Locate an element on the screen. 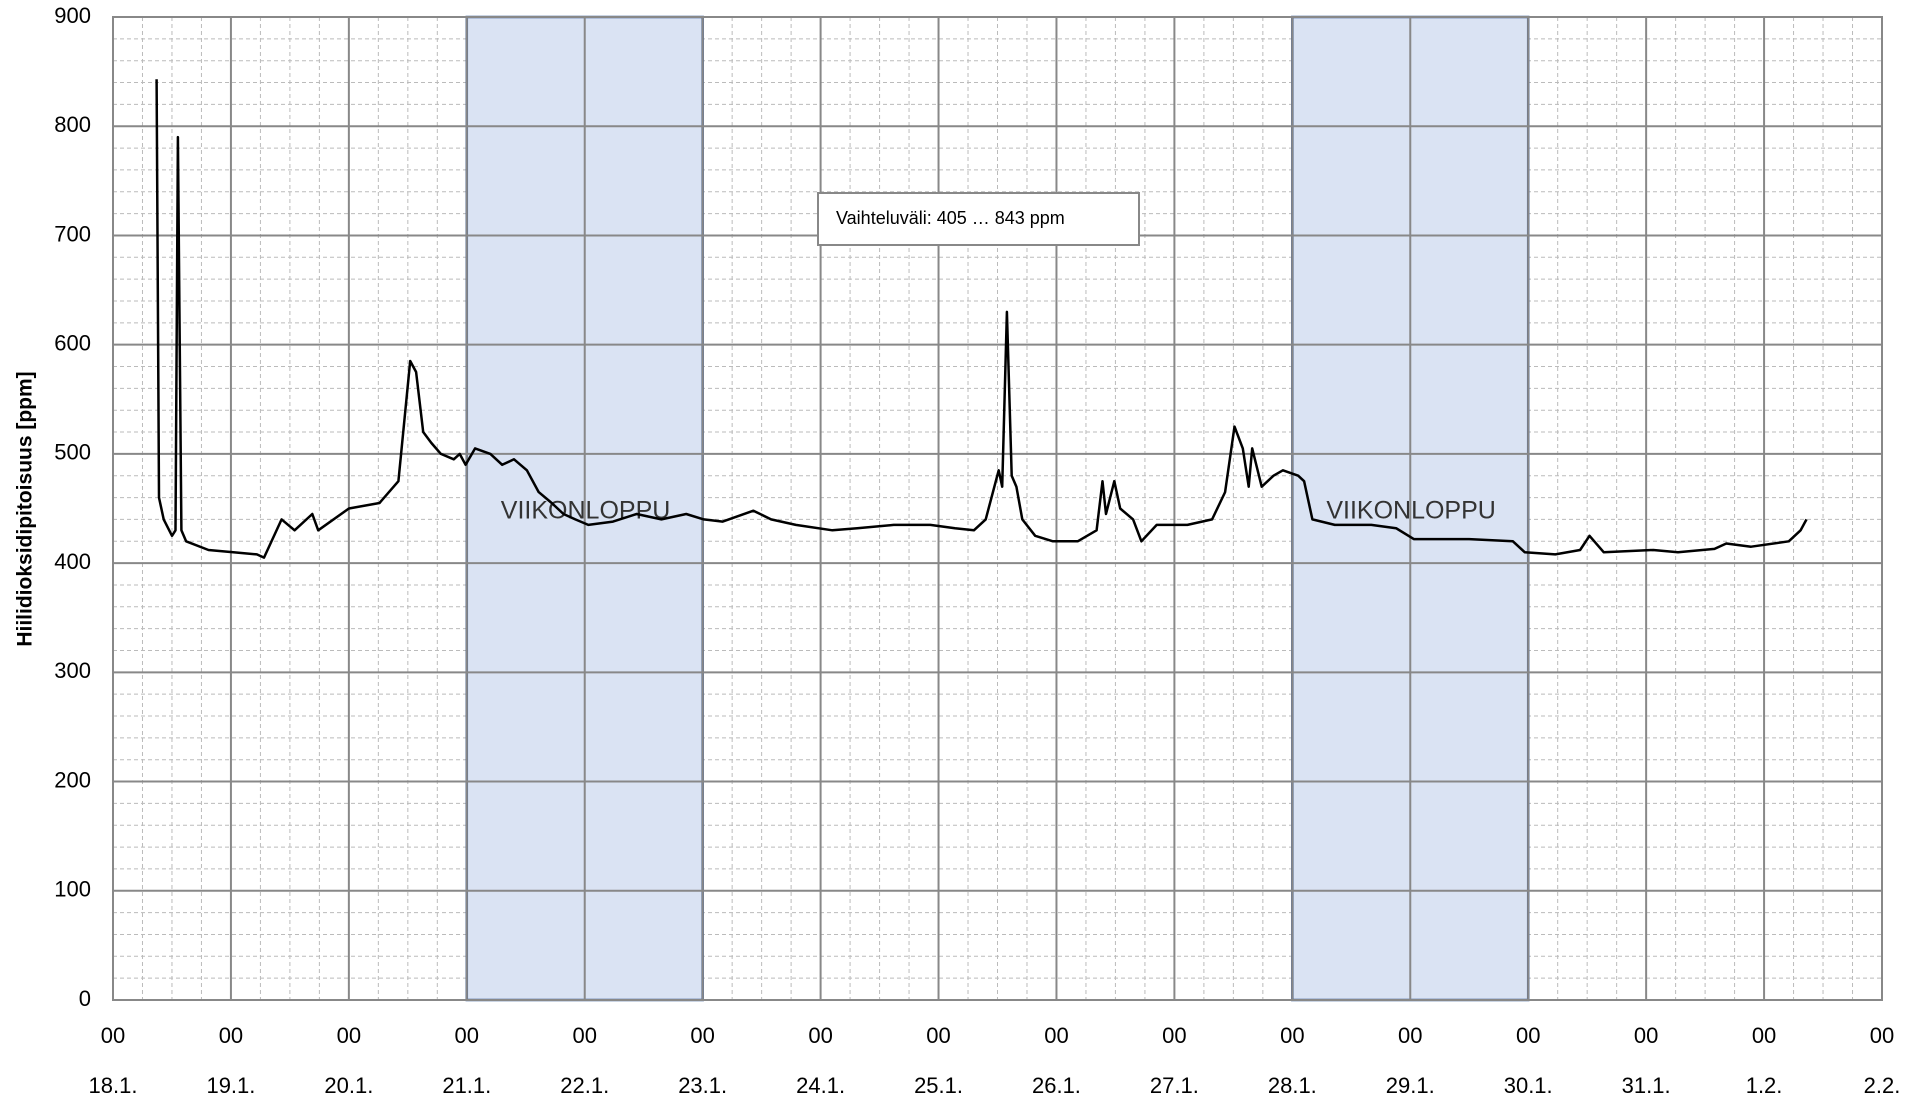 The image size is (1910, 1102). x-tick-label: 18.1. is located at coordinates (113, 1085).